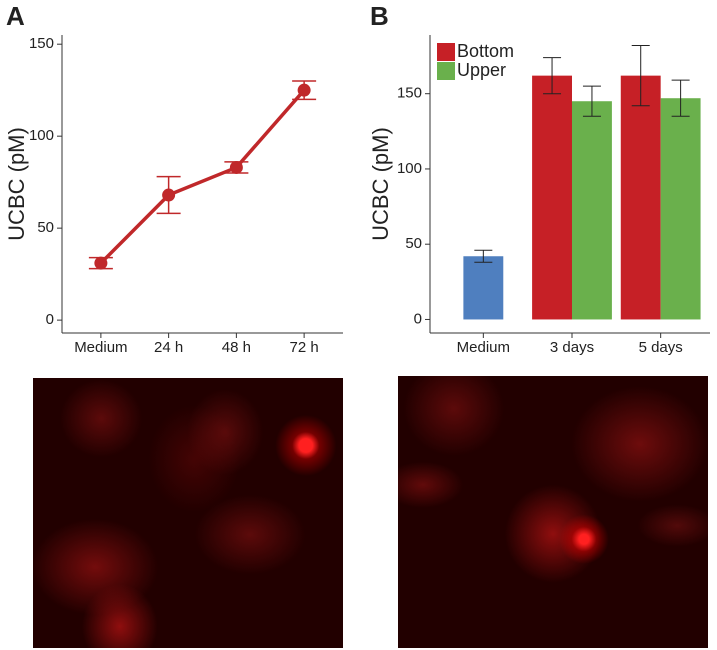  Describe the element at coordinates (379, 16) in the screenshot. I see `panel-label: B` at that location.